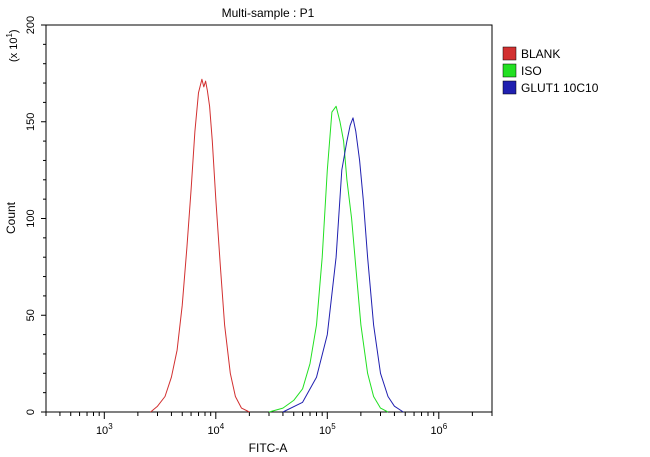 This screenshot has height=457, width=650. I want to click on svg-text: (x 101), so click(12, 45).